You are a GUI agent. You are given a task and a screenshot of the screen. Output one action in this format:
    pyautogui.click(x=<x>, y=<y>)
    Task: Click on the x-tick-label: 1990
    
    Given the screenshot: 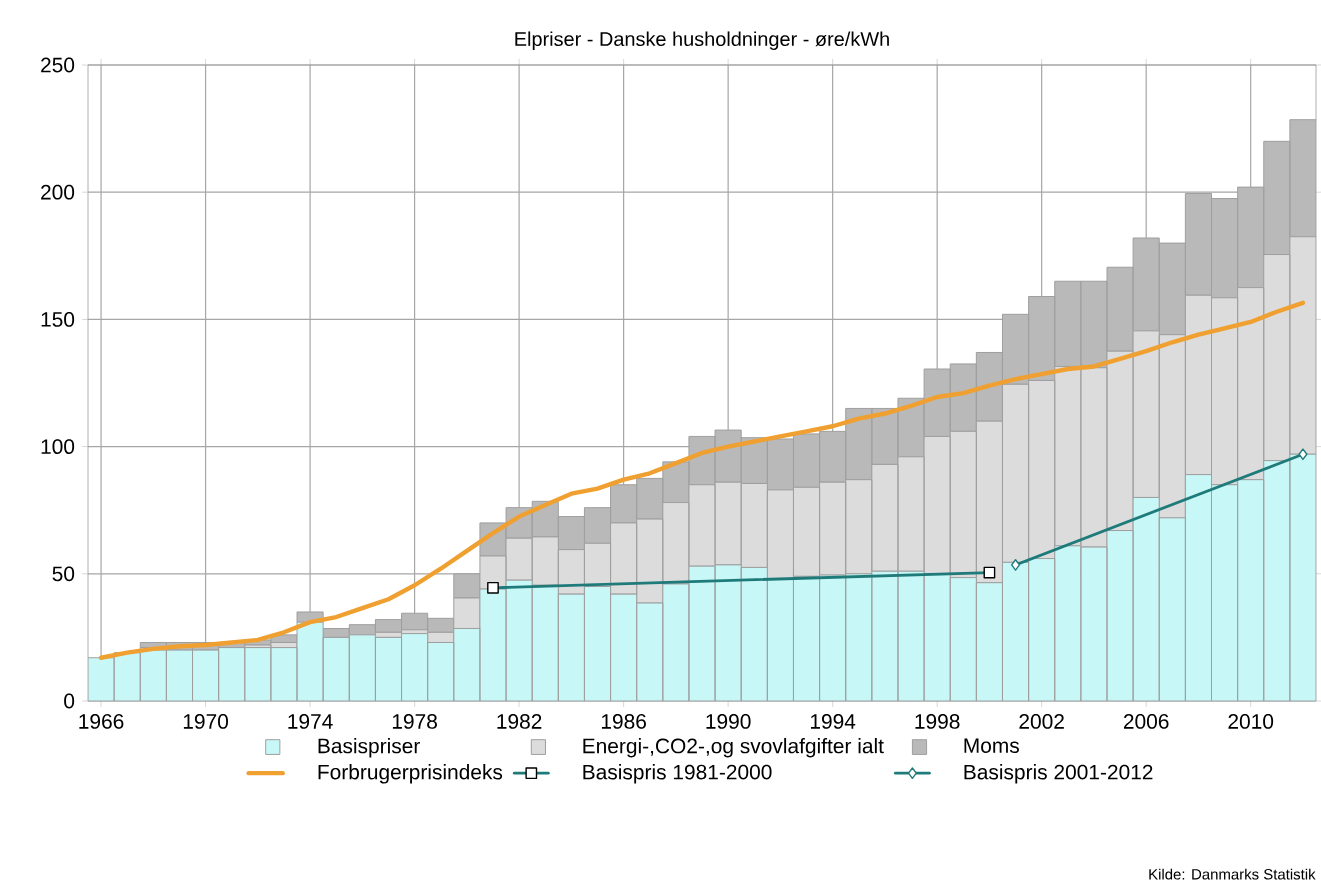 What is the action you would take?
    pyautogui.click(x=728, y=721)
    